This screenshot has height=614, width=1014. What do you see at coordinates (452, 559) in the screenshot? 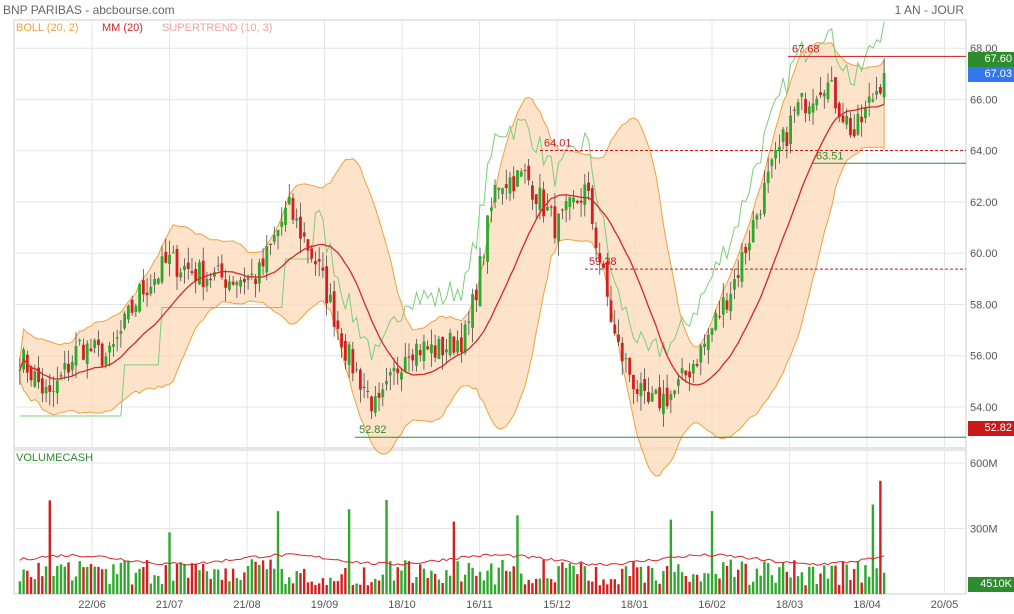
I see `volume-average-line` at bounding box center [452, 559].